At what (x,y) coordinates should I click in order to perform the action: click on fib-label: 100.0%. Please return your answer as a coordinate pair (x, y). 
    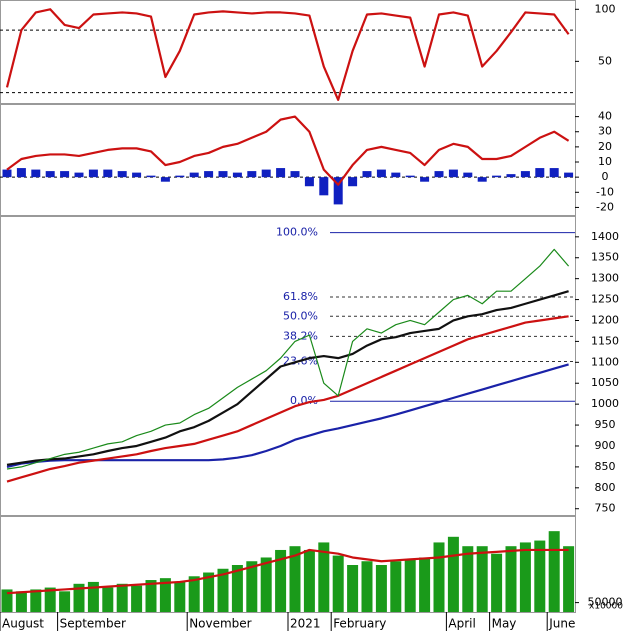
    Looking at the image, I should click on (297, 232).